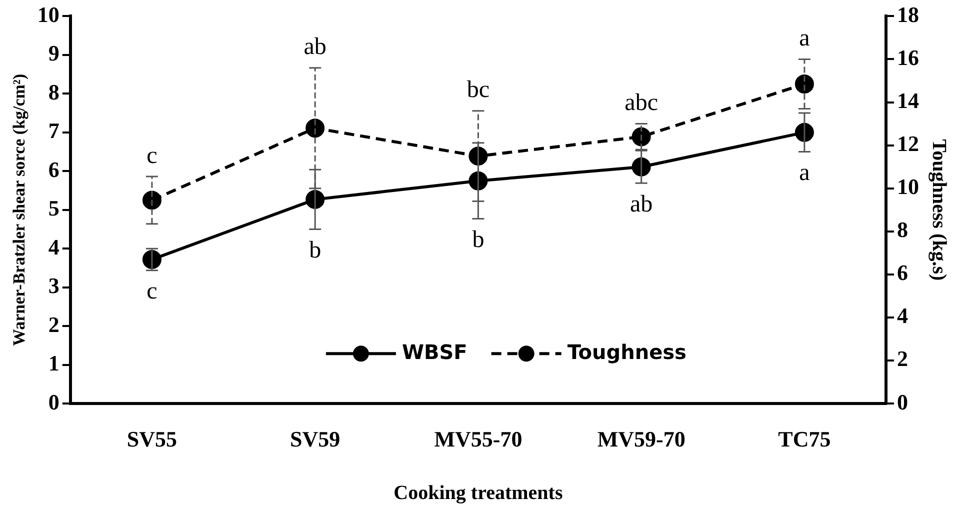 The image size is (964, 516). Describe the element at coordinates (478, 493) in the screenshot. I see `x-axis-title: Cooking treatments` at that location.